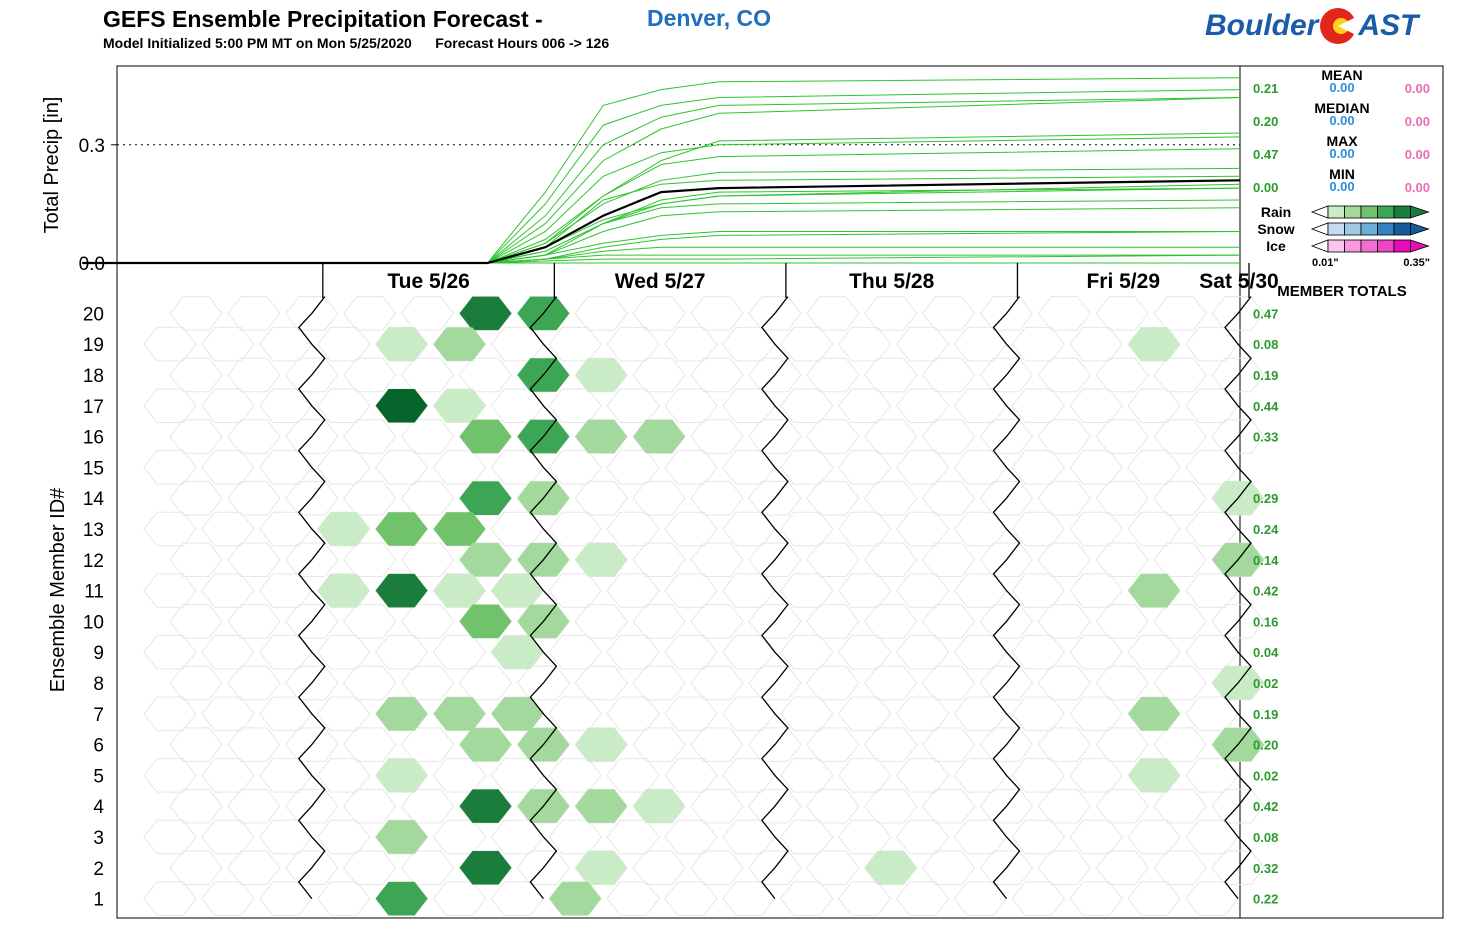  What do you see at coordinates (343, 590) in the screenshot?
I see `precip-hex-m11-h36` at bounding box center [343, 590].